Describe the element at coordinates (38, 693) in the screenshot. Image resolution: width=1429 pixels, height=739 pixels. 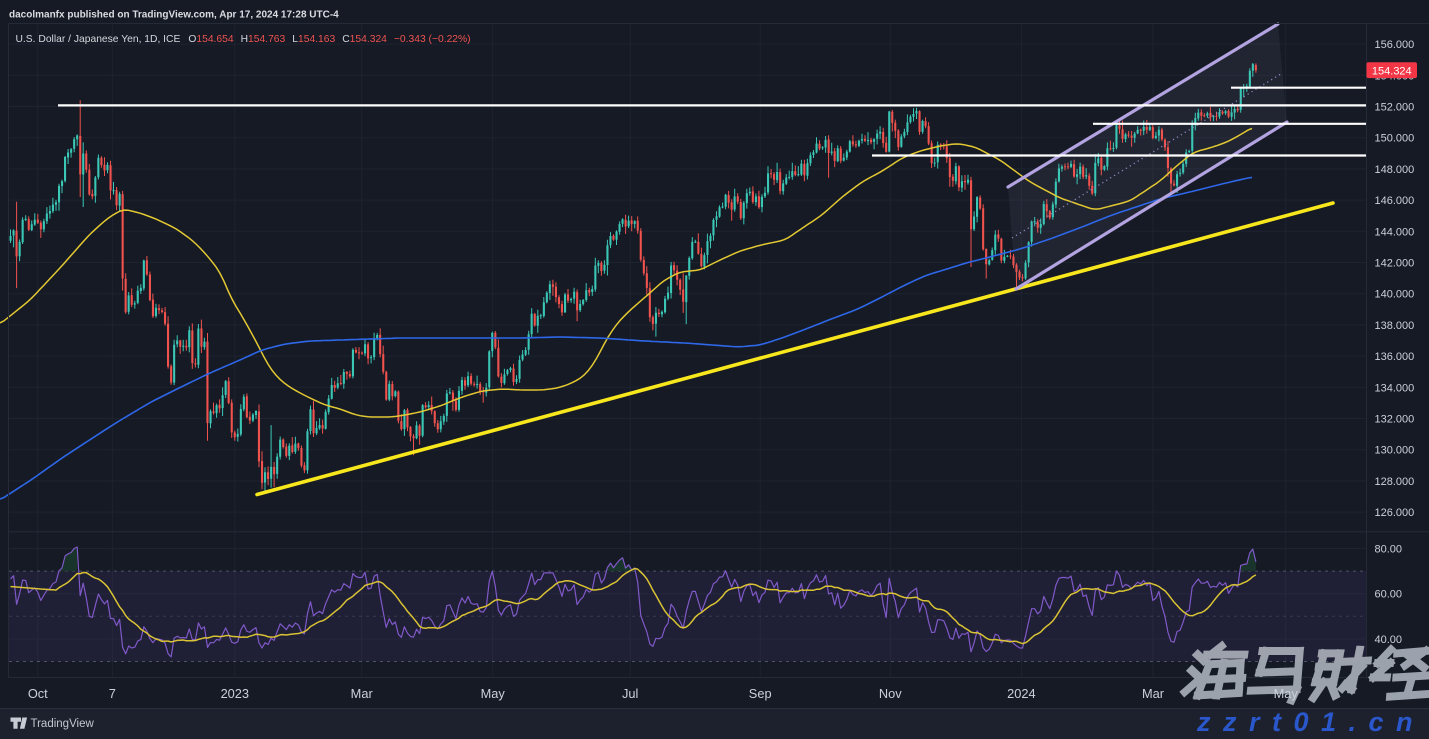
I see `svg-text: Oct` at that location.